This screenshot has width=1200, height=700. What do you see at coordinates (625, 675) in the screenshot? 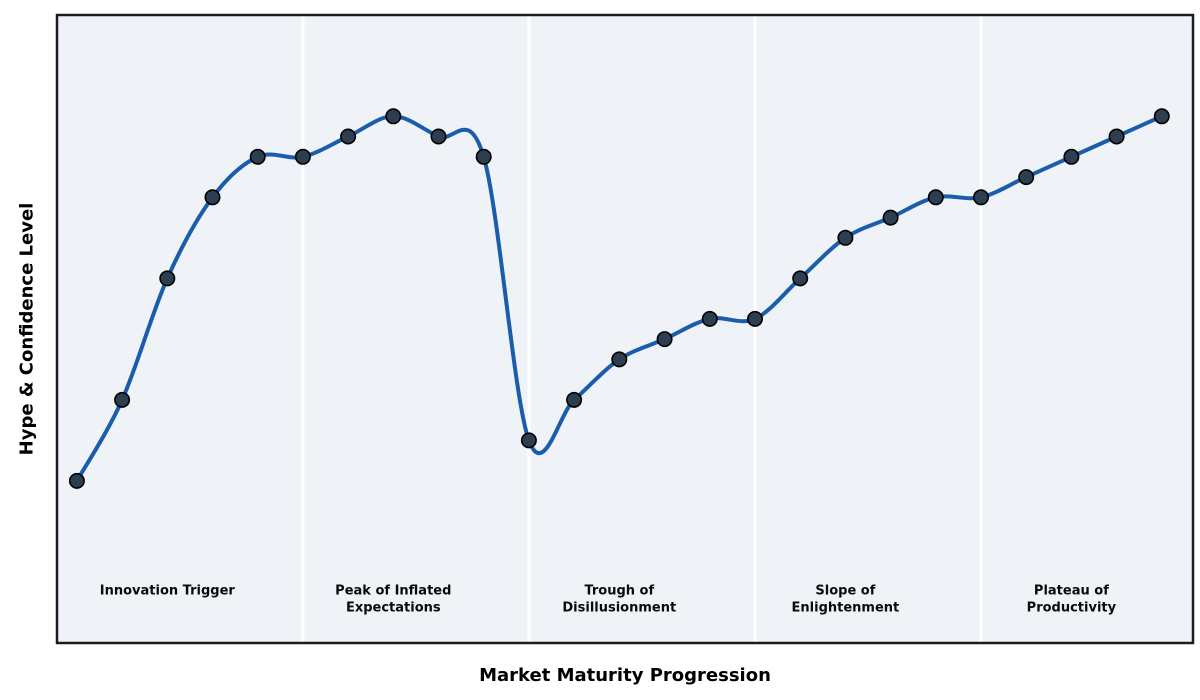
I see `x-axis-label: Market Maturity Progression` at bounding box center [625, 675].